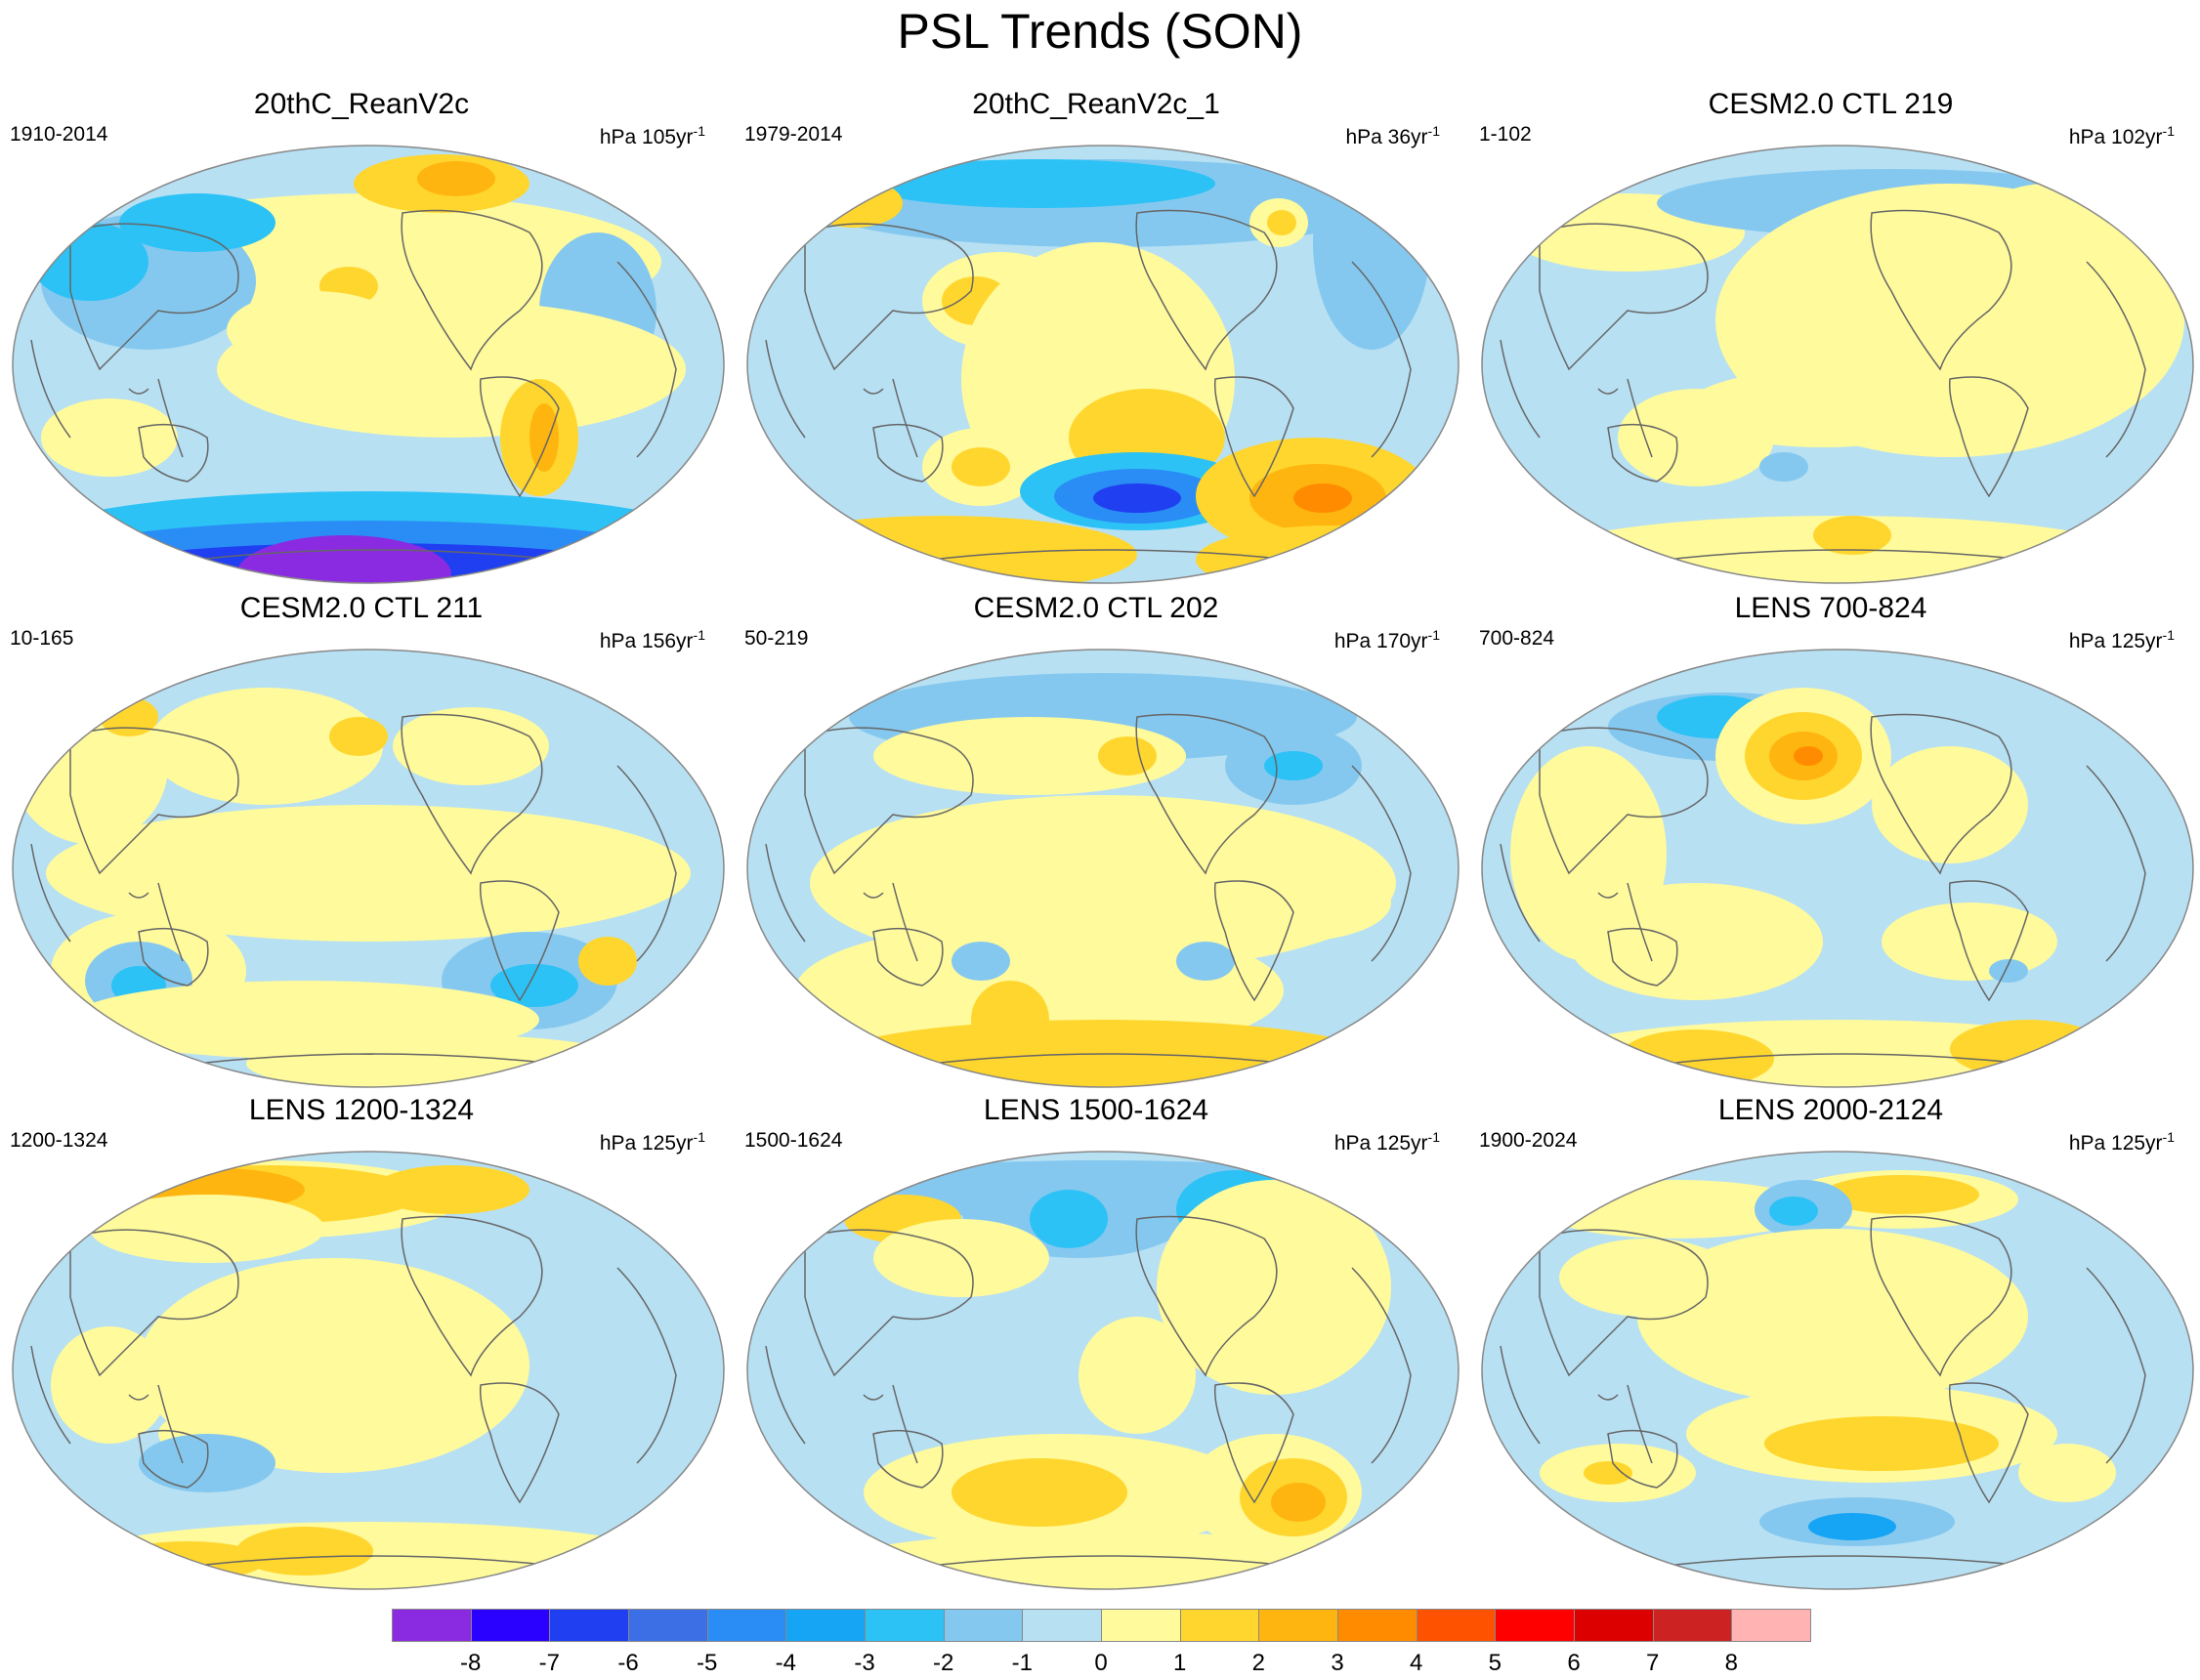 Image resolution: width=2200 pixels, height=1680 pixels. I want to click on colorbar-tick-label: -8, so click(470, 1663).